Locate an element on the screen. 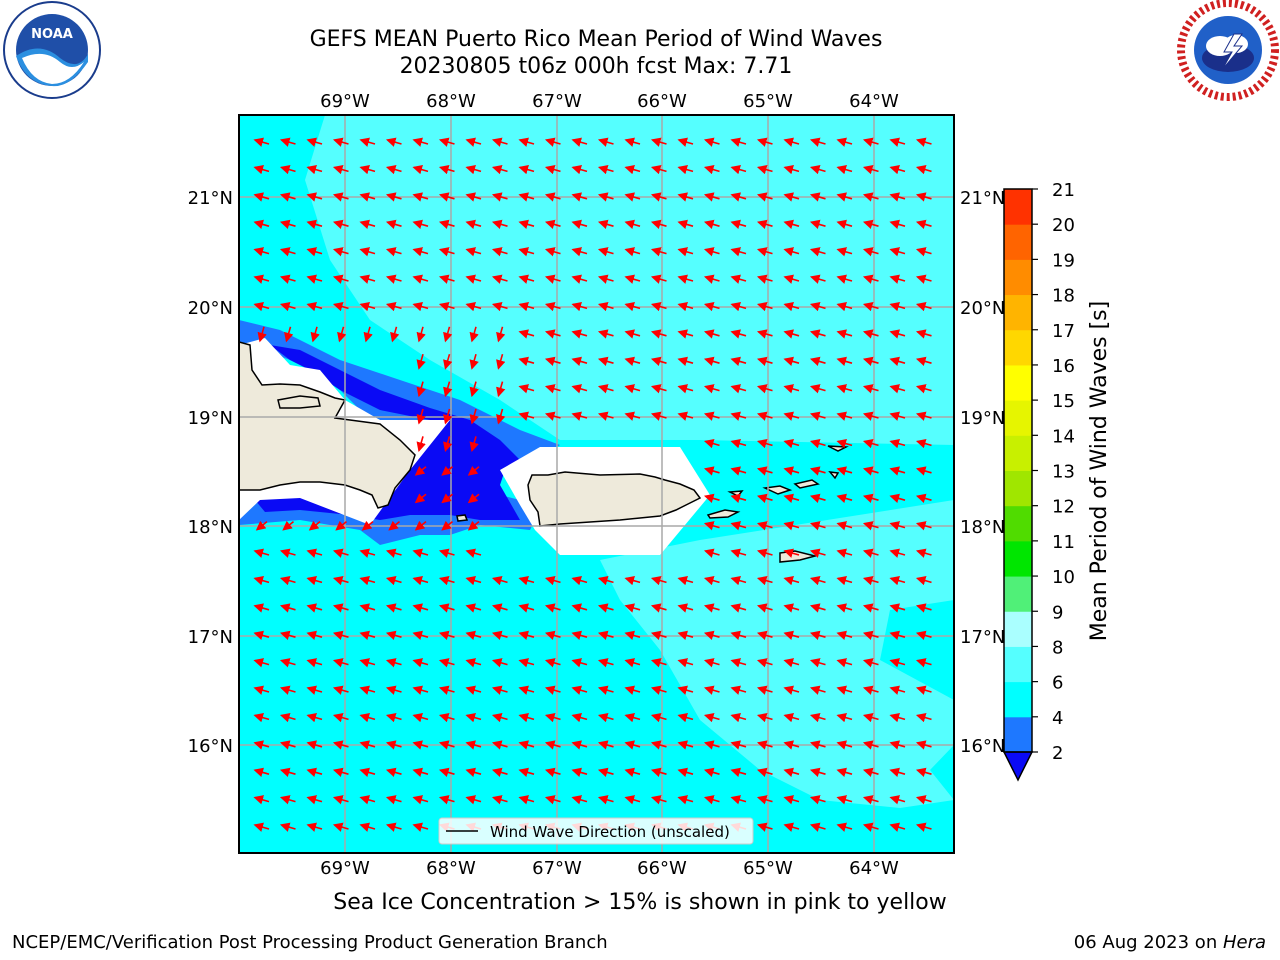 The width and height of the screenshot is (1280, 960). arrow-legend: Wind Wave Direction (unscaled) is located at coordinates (596, 831).